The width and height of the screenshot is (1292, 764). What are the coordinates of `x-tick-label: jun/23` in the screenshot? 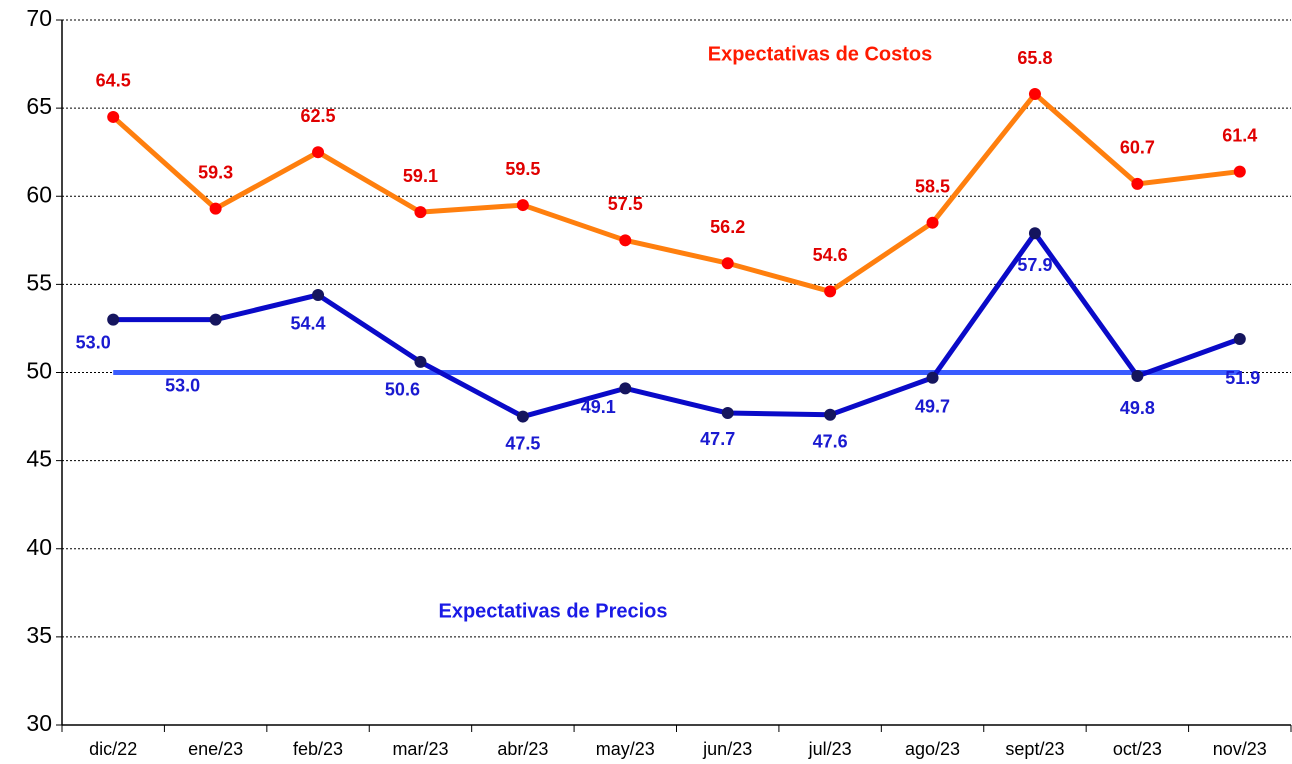 It's located at (727, 749).